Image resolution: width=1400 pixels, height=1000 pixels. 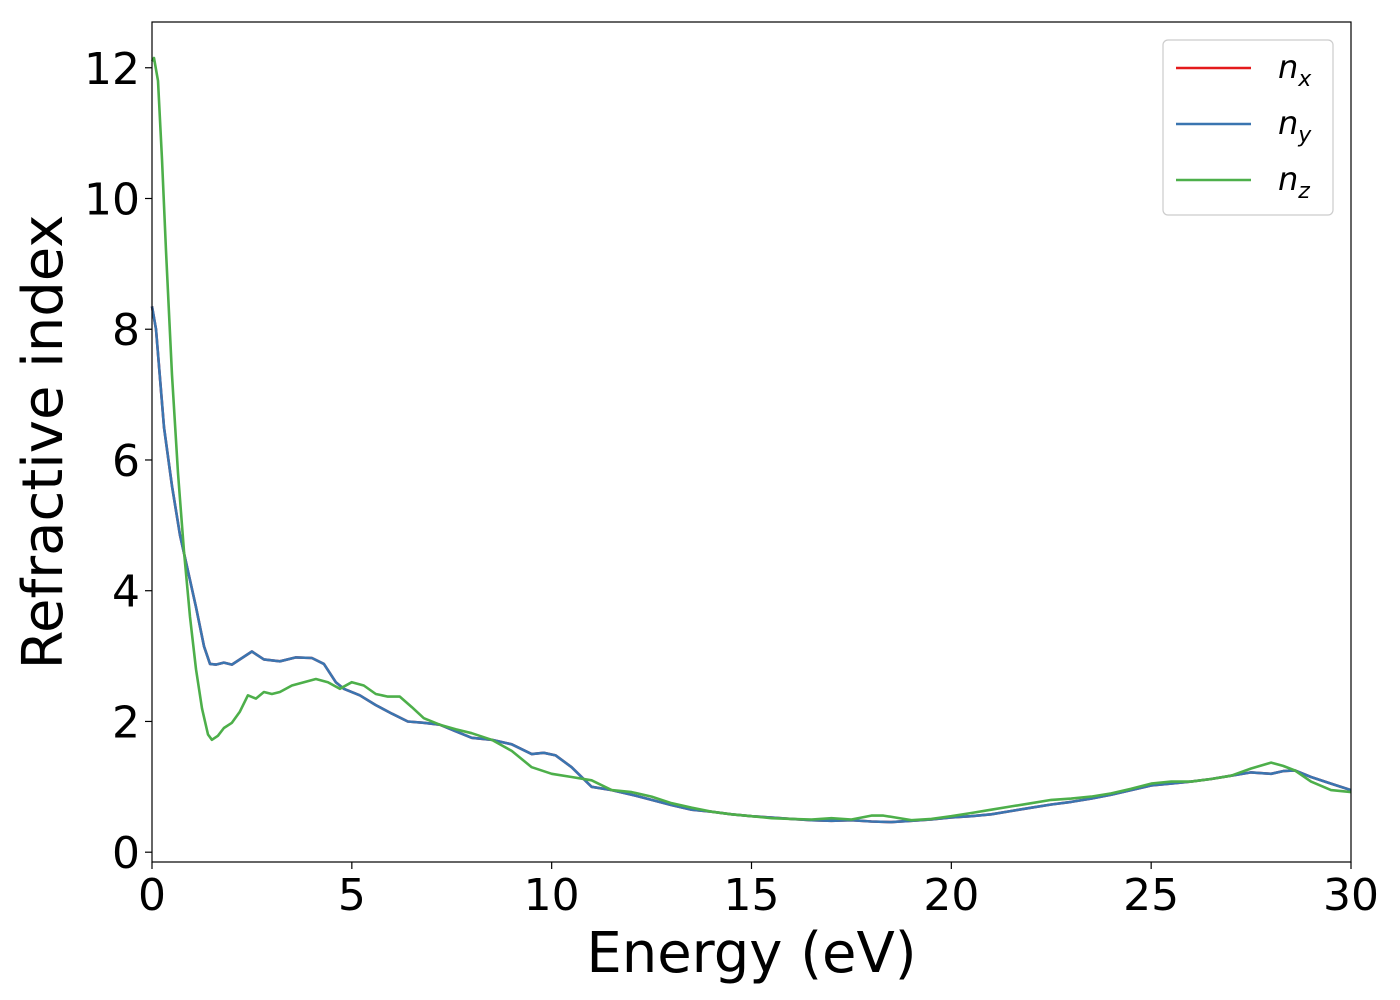 What do you see at coordinates (126, 592) in the screenshot?
I see `y-tick-label: 4` at bounding box center [126, 592].